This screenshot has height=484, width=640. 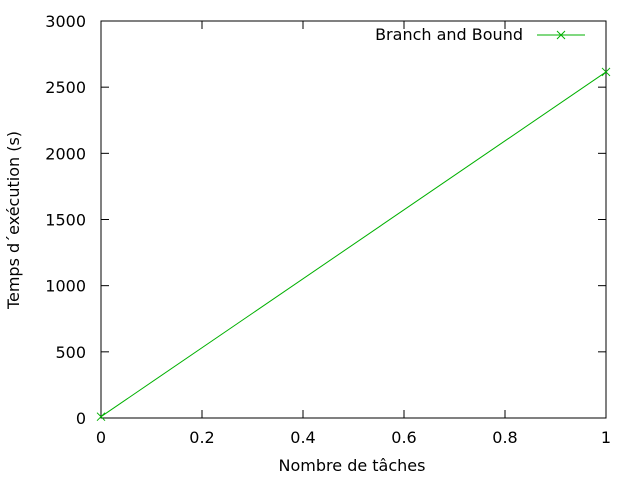 What do you see at coordinates (403, 437) in the screenshot?
I see `x-tick-label: 0.6` at bounding box center [403, 437].